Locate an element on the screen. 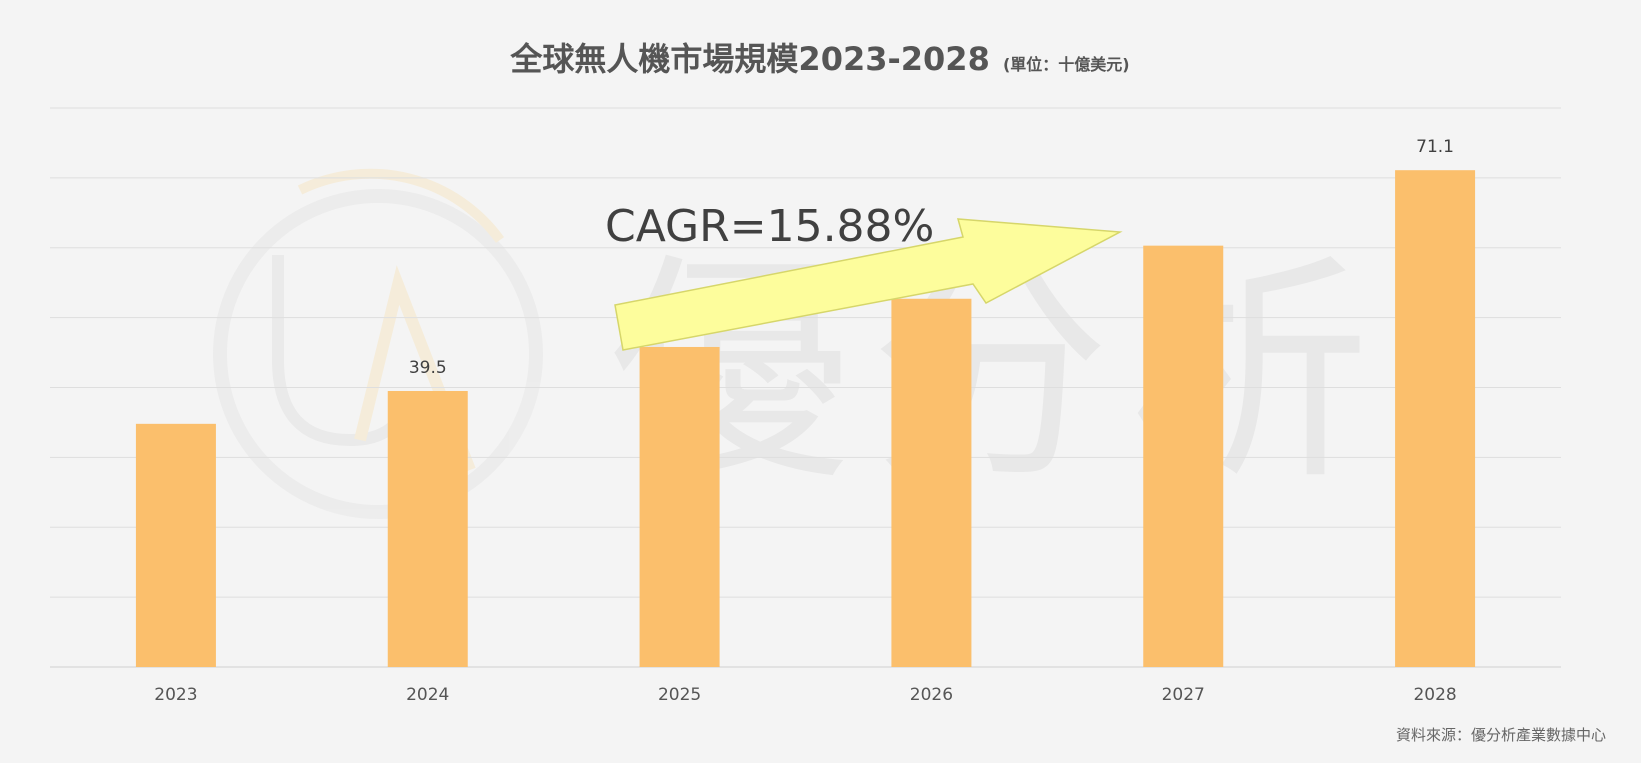  watermark-logo is located at coordinates (378, 343).